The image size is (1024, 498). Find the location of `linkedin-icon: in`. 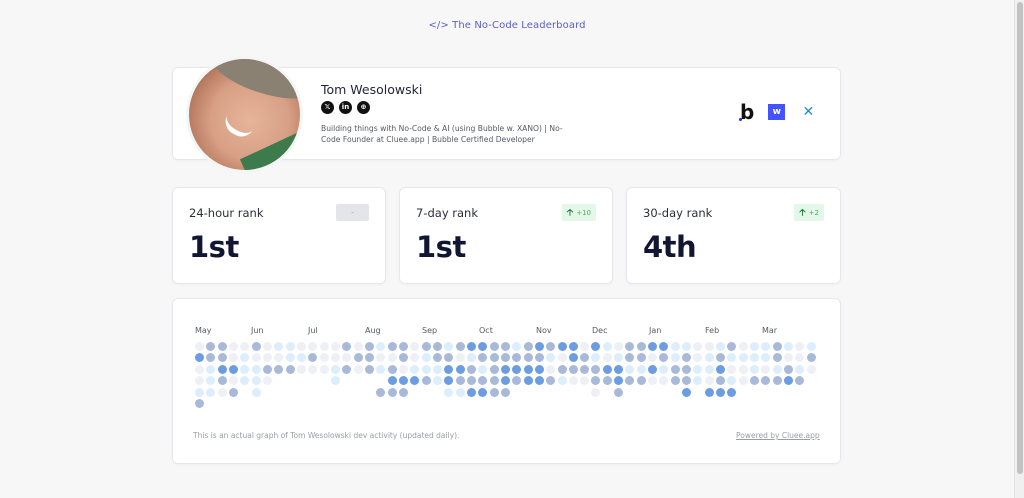

linkedin-icon: in is located at coordinates (345, 107).